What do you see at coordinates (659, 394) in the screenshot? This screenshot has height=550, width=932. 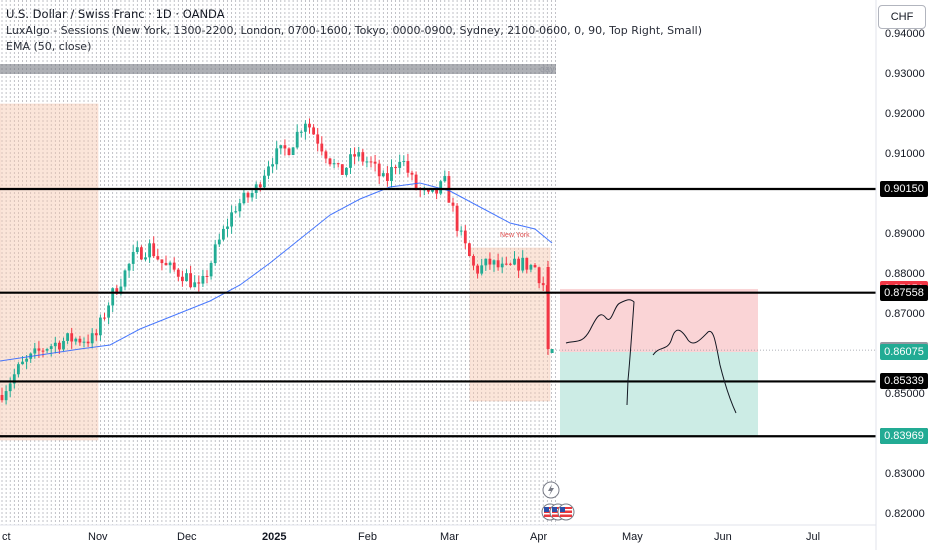 I see `take-profit-zone` at bounding box center [659, 394].